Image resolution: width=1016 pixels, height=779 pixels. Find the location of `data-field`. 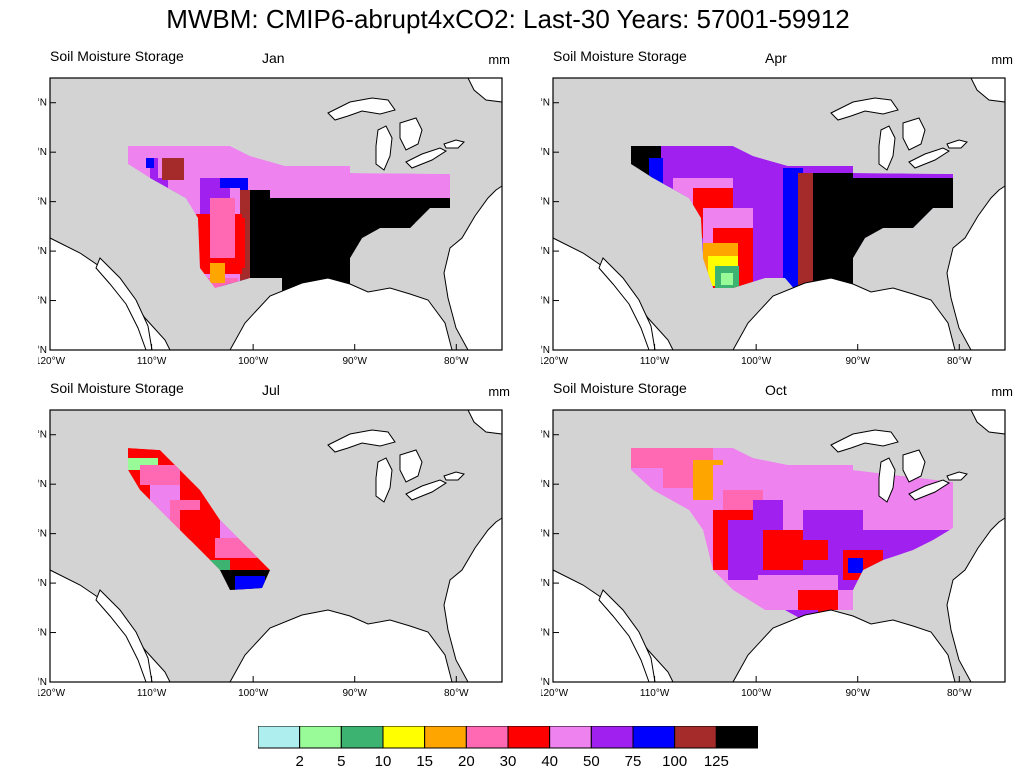

data-field is located at coordinates (792, 534).